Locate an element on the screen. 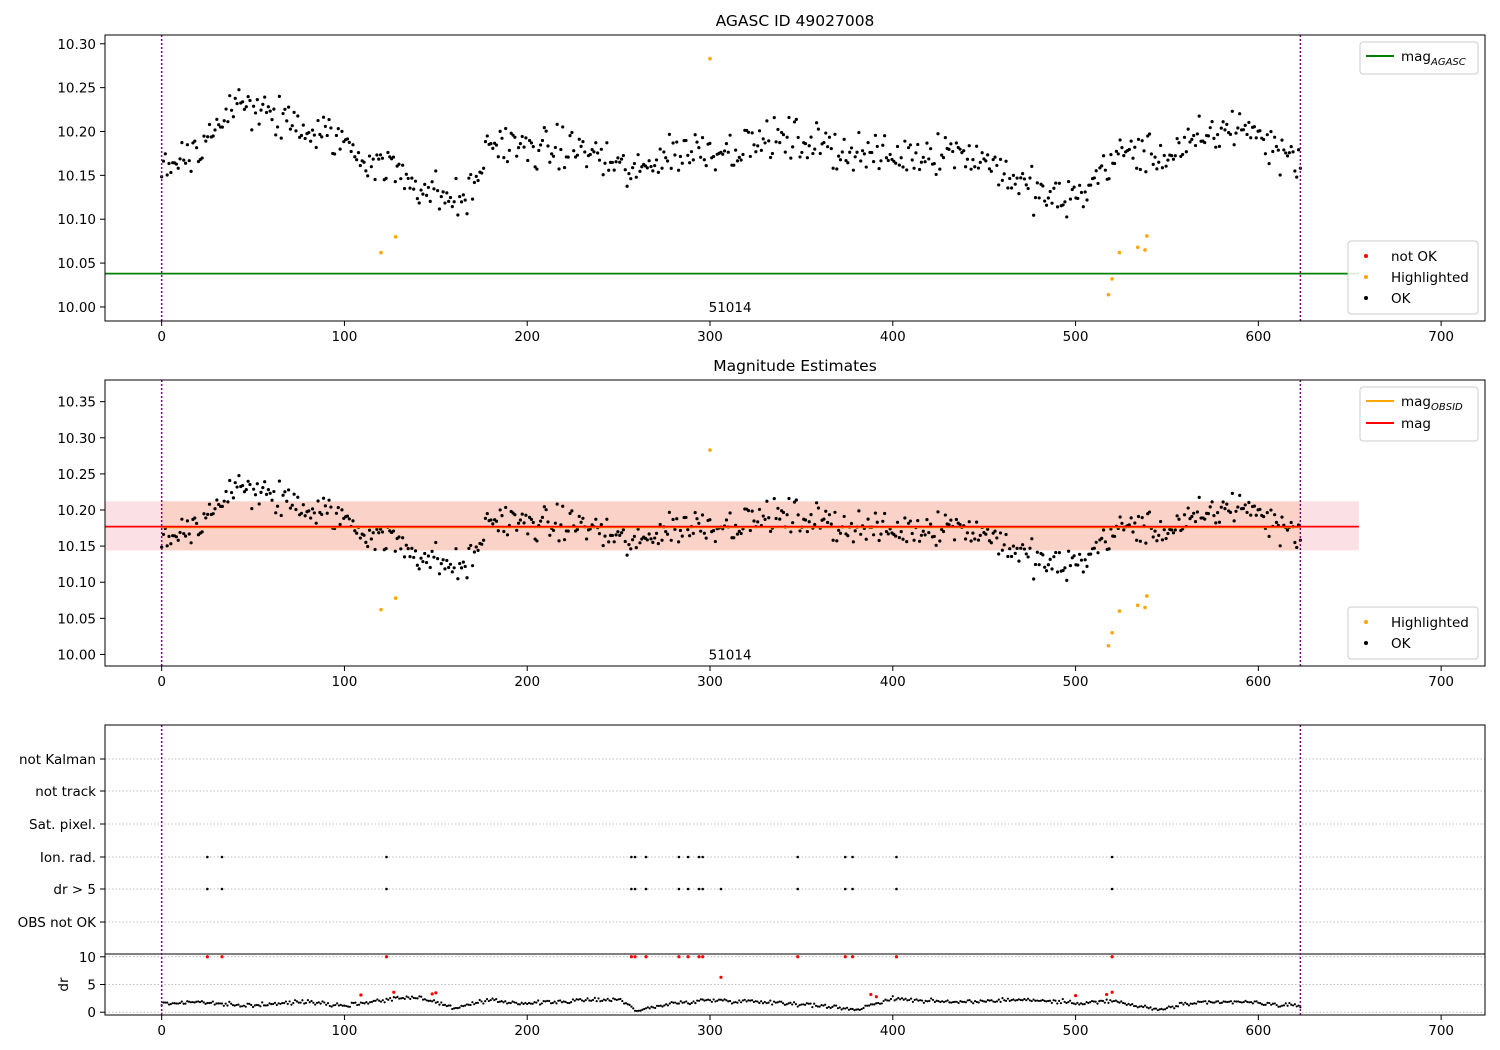  legend-points is located at coordinates (1413, 277).